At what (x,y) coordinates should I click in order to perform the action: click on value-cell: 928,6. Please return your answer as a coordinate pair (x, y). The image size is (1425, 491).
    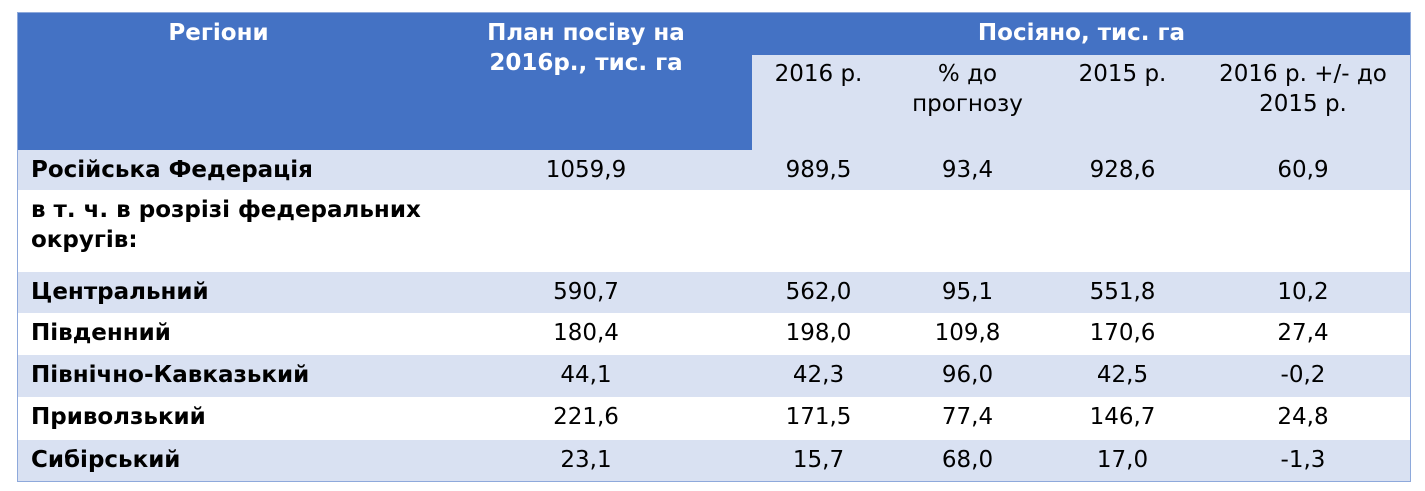
    Looking at the image, I should click on (1122, 170).